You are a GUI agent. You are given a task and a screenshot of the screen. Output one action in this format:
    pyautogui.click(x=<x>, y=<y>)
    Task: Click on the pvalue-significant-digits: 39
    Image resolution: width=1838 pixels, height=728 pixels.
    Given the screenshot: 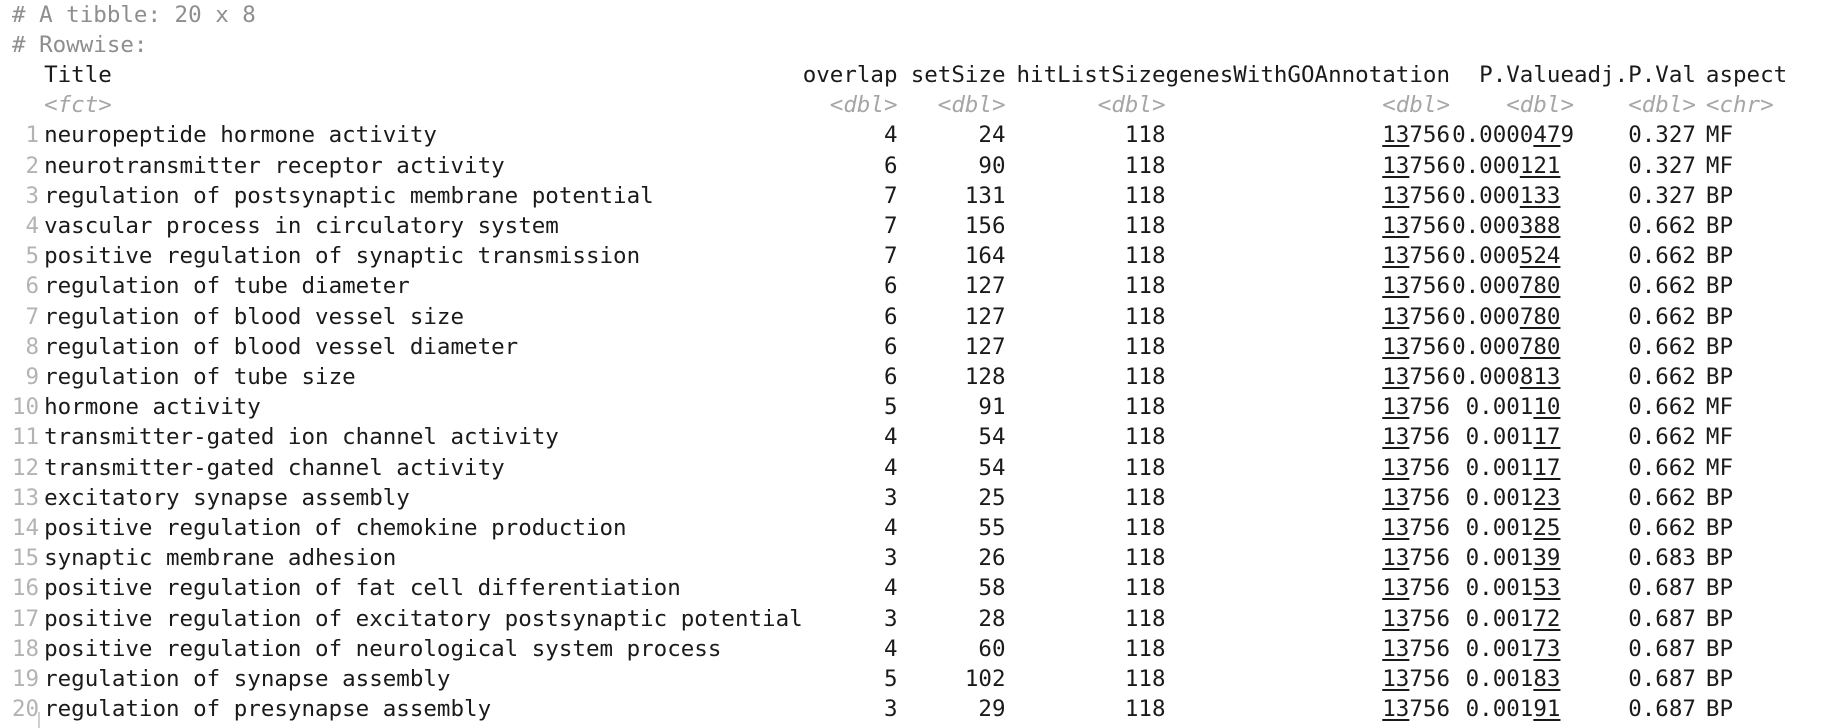 What is the action you would take?
    pyautogui.click(x=1547, y=558)
    